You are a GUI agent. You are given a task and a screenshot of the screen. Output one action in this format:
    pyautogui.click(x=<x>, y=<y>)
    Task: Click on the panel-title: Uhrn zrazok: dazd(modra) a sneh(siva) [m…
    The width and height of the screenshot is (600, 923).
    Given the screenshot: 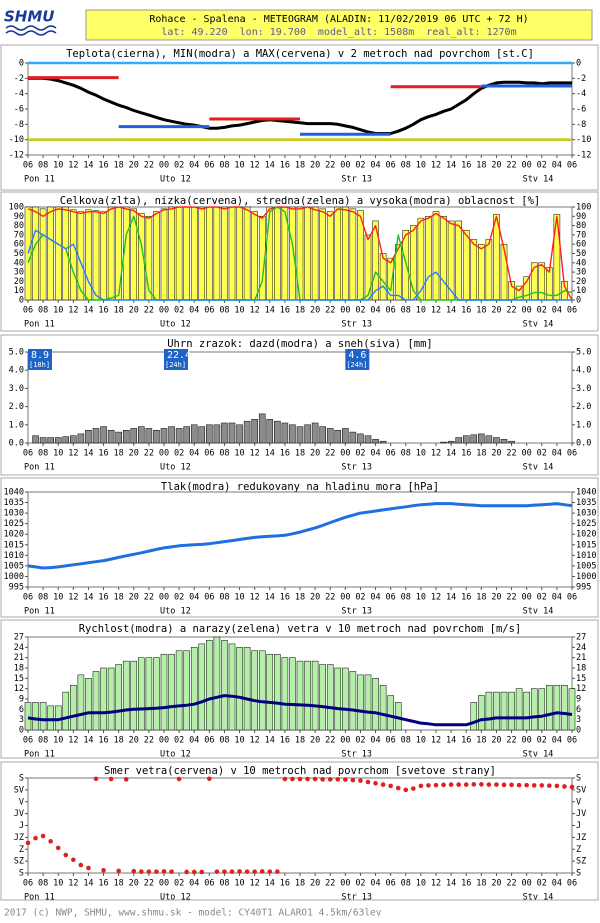 What is the action you would take?
    pyautogui.click(x=300, y=344)
    